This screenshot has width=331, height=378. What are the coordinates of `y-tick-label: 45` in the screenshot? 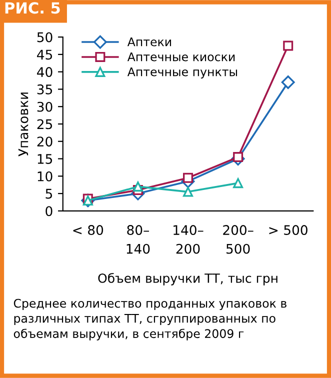 It's located at (44, 55).